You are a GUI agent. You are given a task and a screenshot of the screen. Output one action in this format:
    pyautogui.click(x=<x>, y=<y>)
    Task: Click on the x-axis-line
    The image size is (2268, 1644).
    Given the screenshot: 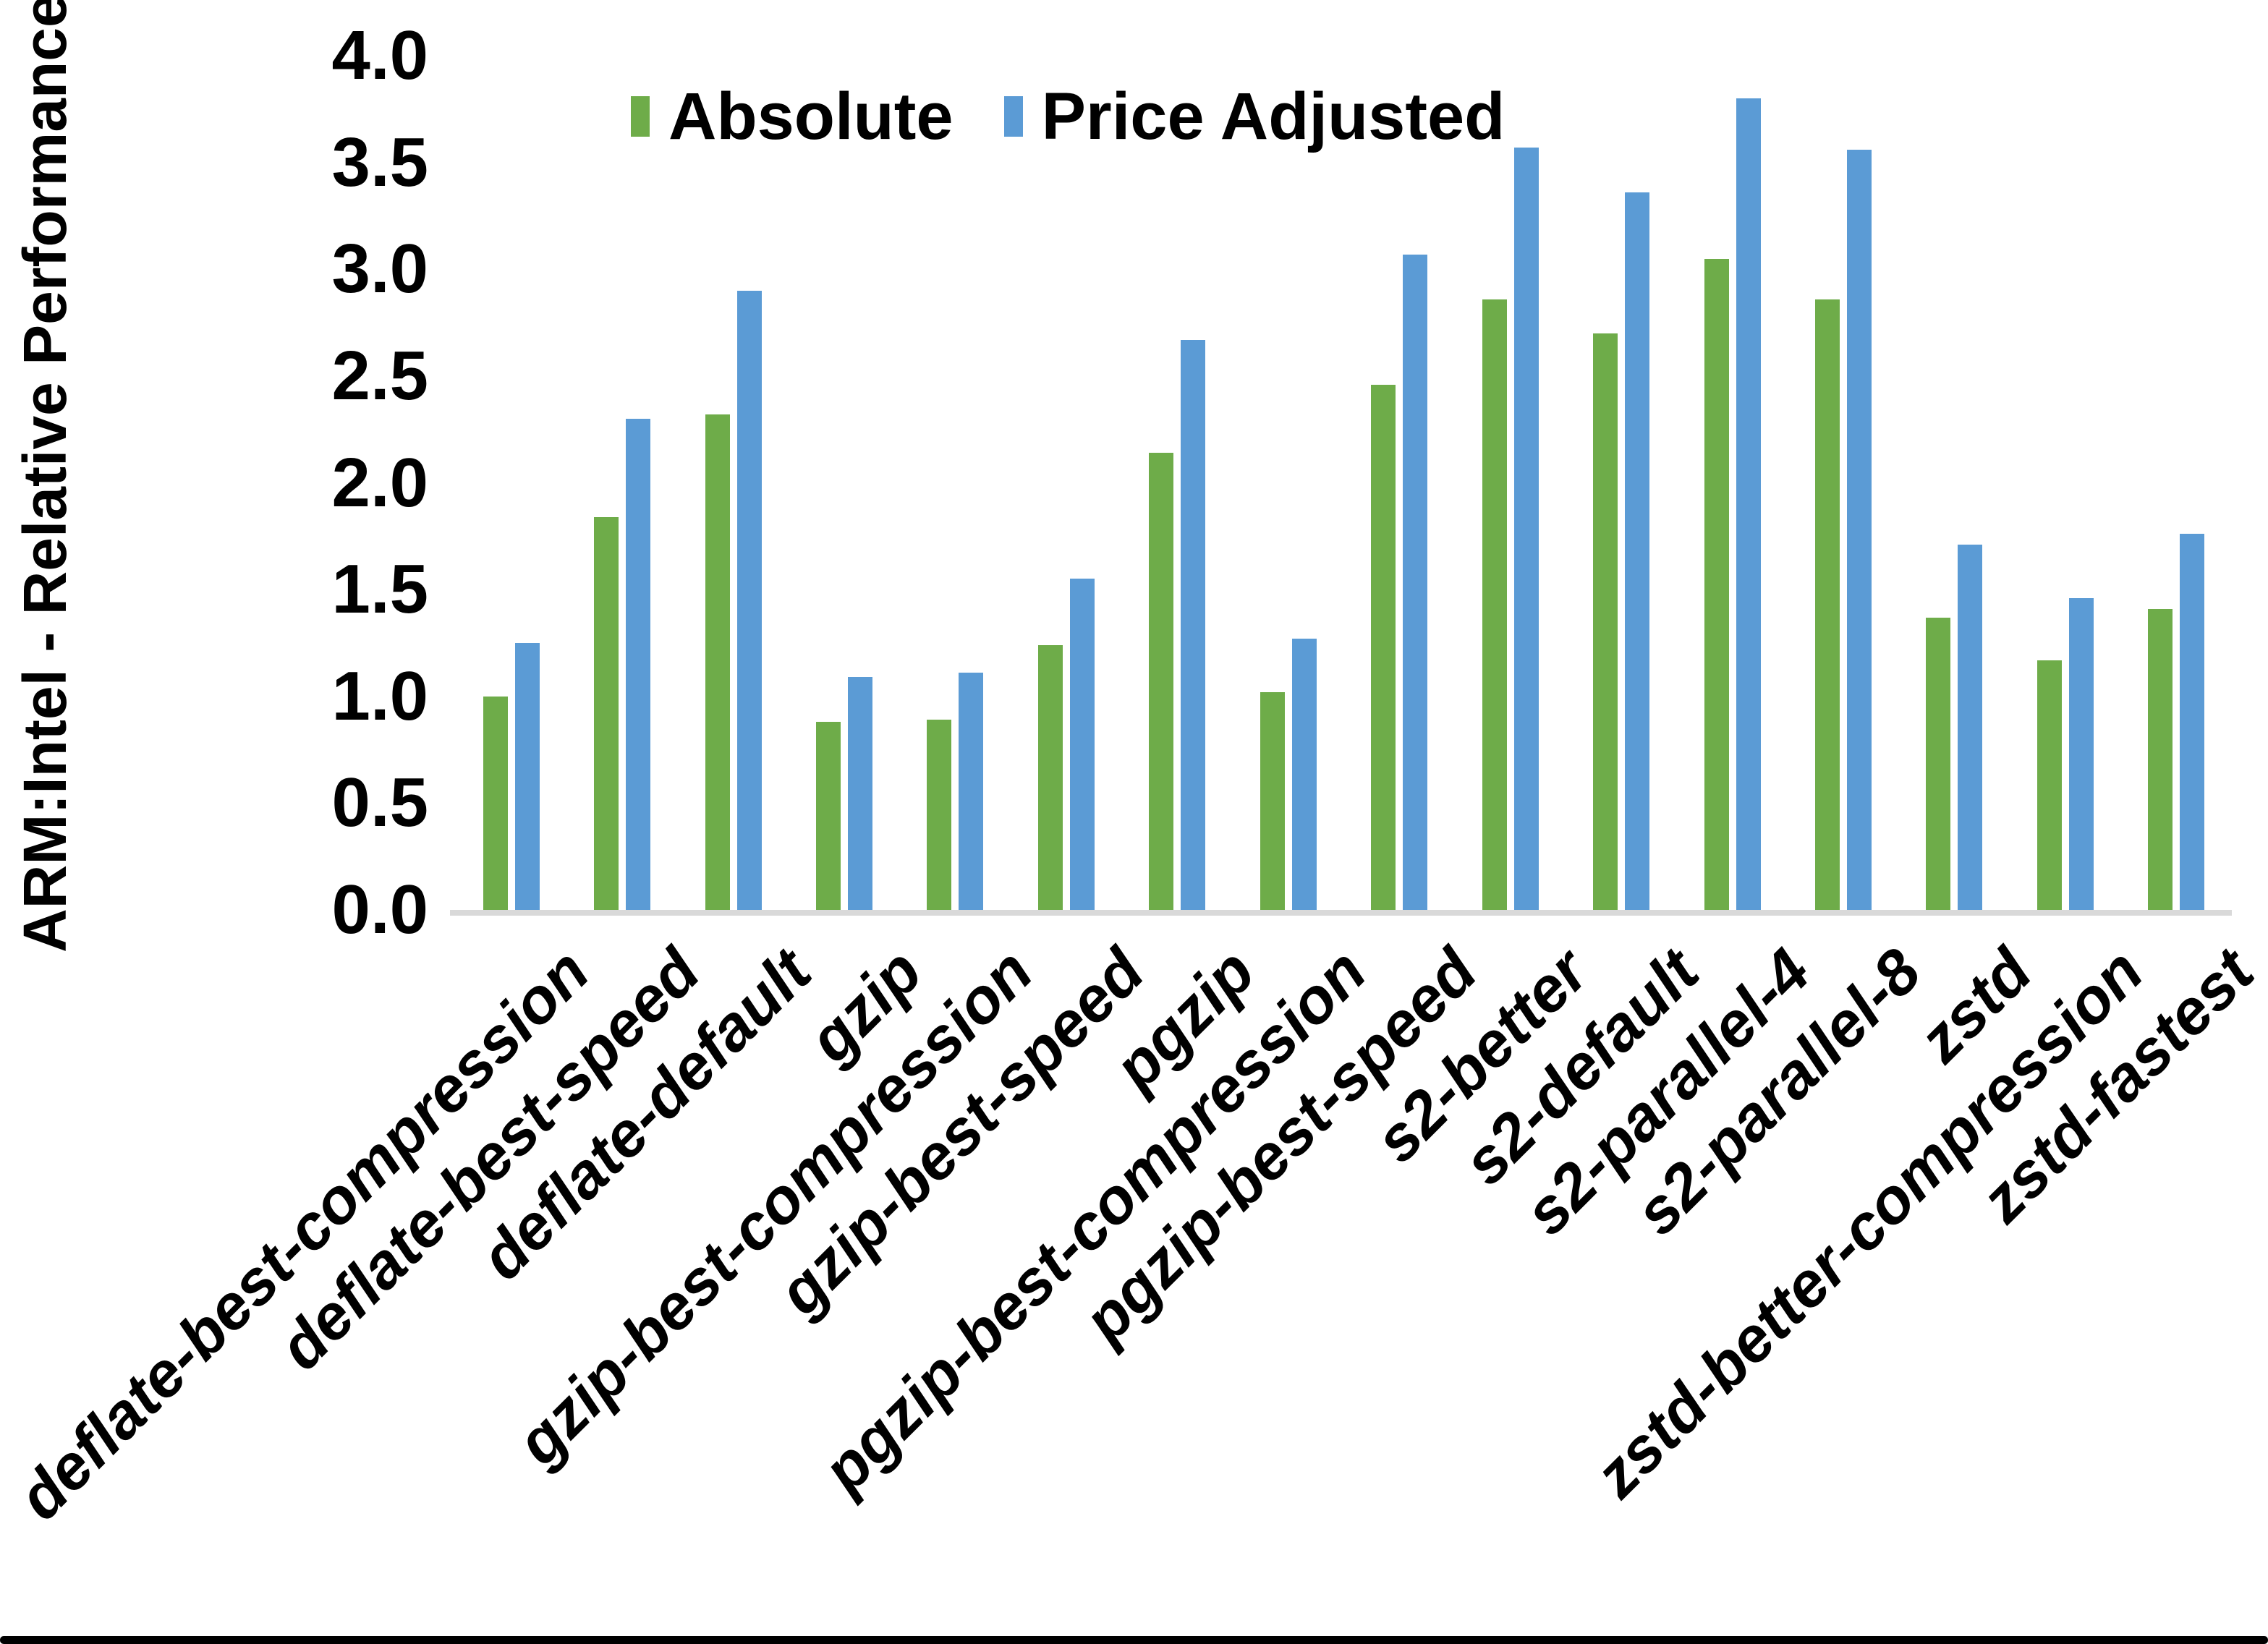 What is the action you would take?
    pyautogui.click(x=1341, y=913)
    